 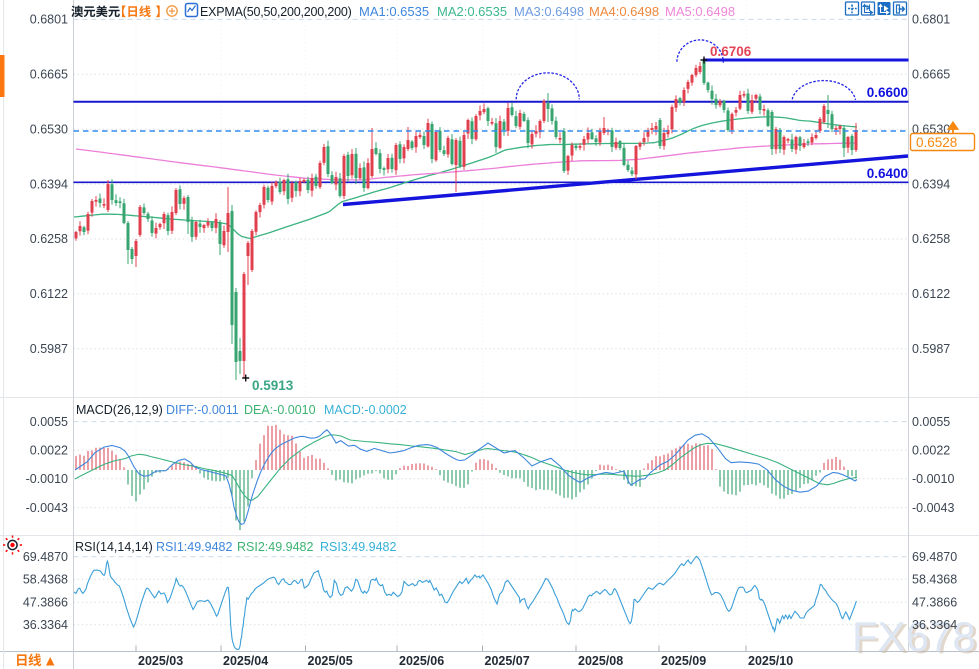 What do you see at coordinates (358, 547) in the screenshot?
I see `svg-text: RSI3:49.9482` at bounding box center [358, 547].